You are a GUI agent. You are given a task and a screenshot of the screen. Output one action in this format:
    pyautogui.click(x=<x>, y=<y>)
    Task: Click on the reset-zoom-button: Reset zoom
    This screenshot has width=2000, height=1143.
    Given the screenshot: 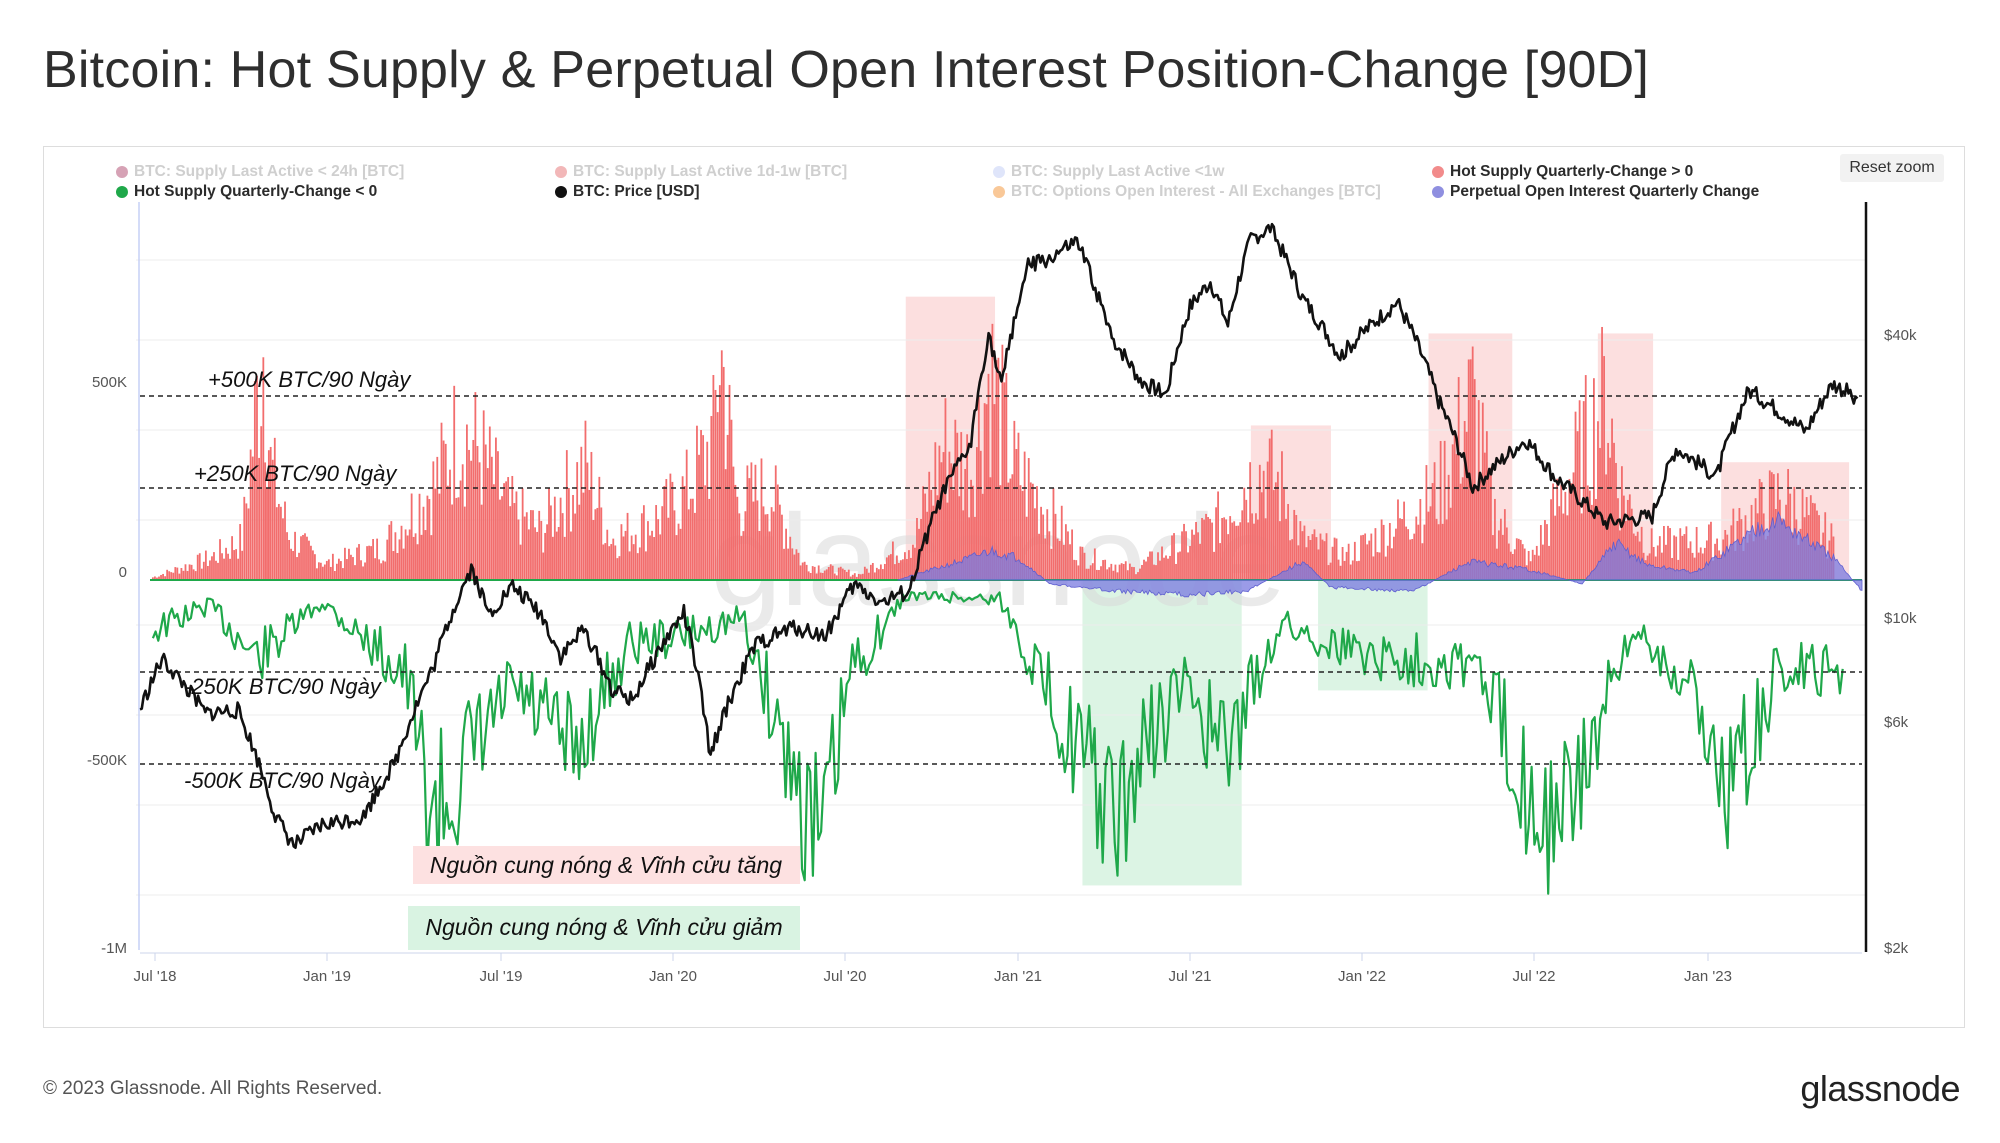 What is the action you would take?
    pyautogui.click(x=1892, y=168)
    